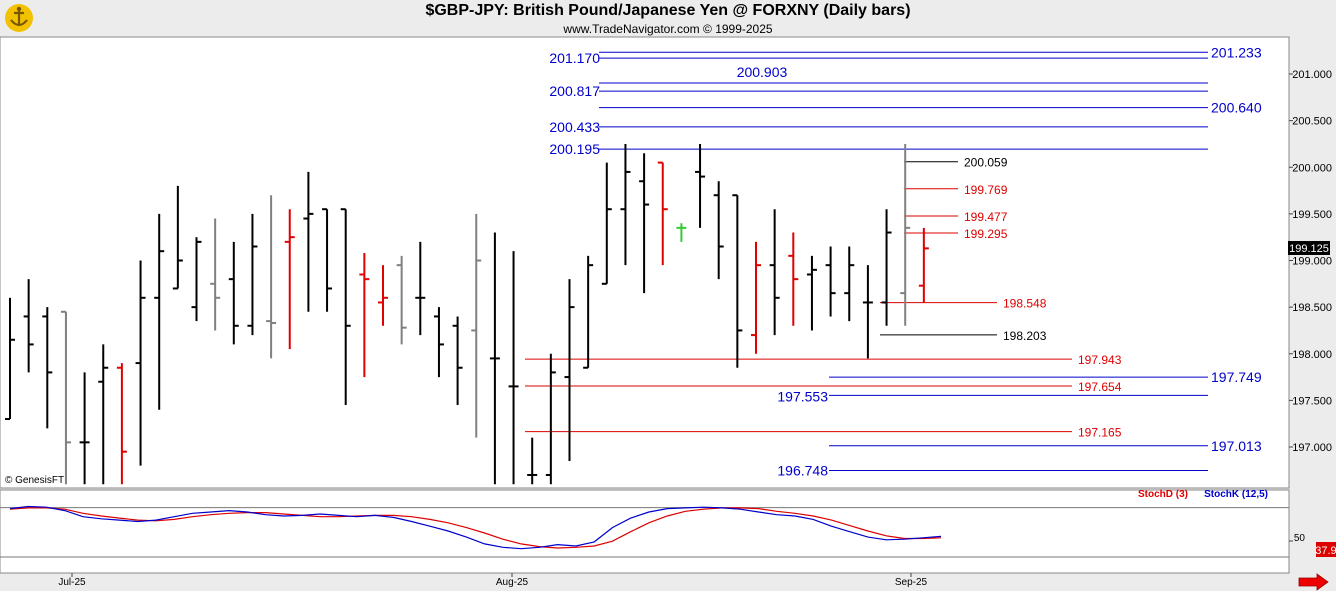 This screenshot has width=1336, height=591. I want to click on level-label: 200.059, so click(986, 163).